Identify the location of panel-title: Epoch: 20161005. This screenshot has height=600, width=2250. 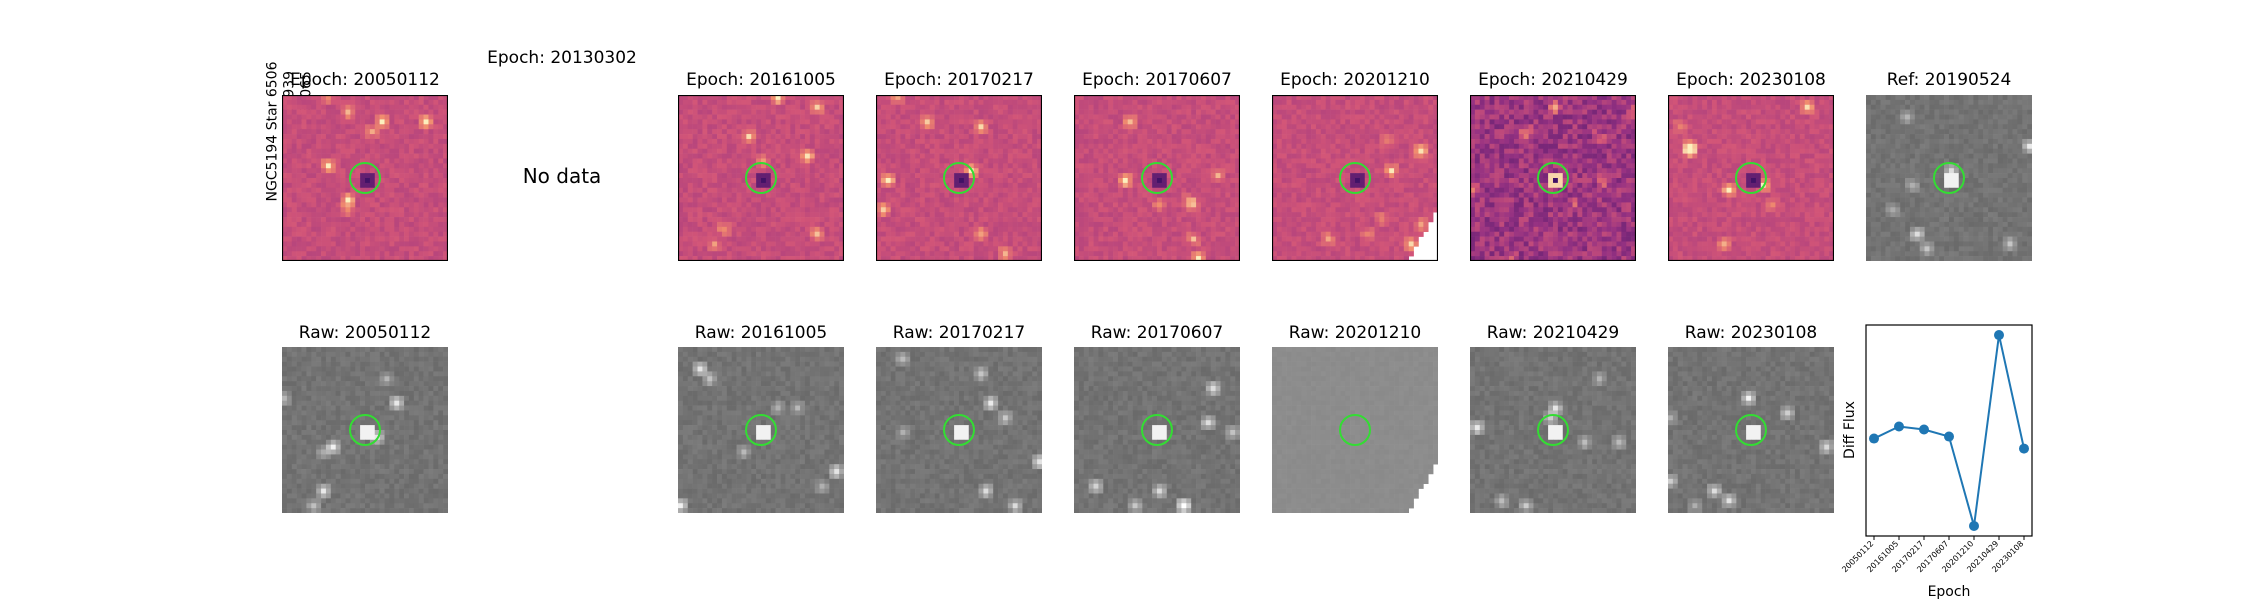
(761, 80).